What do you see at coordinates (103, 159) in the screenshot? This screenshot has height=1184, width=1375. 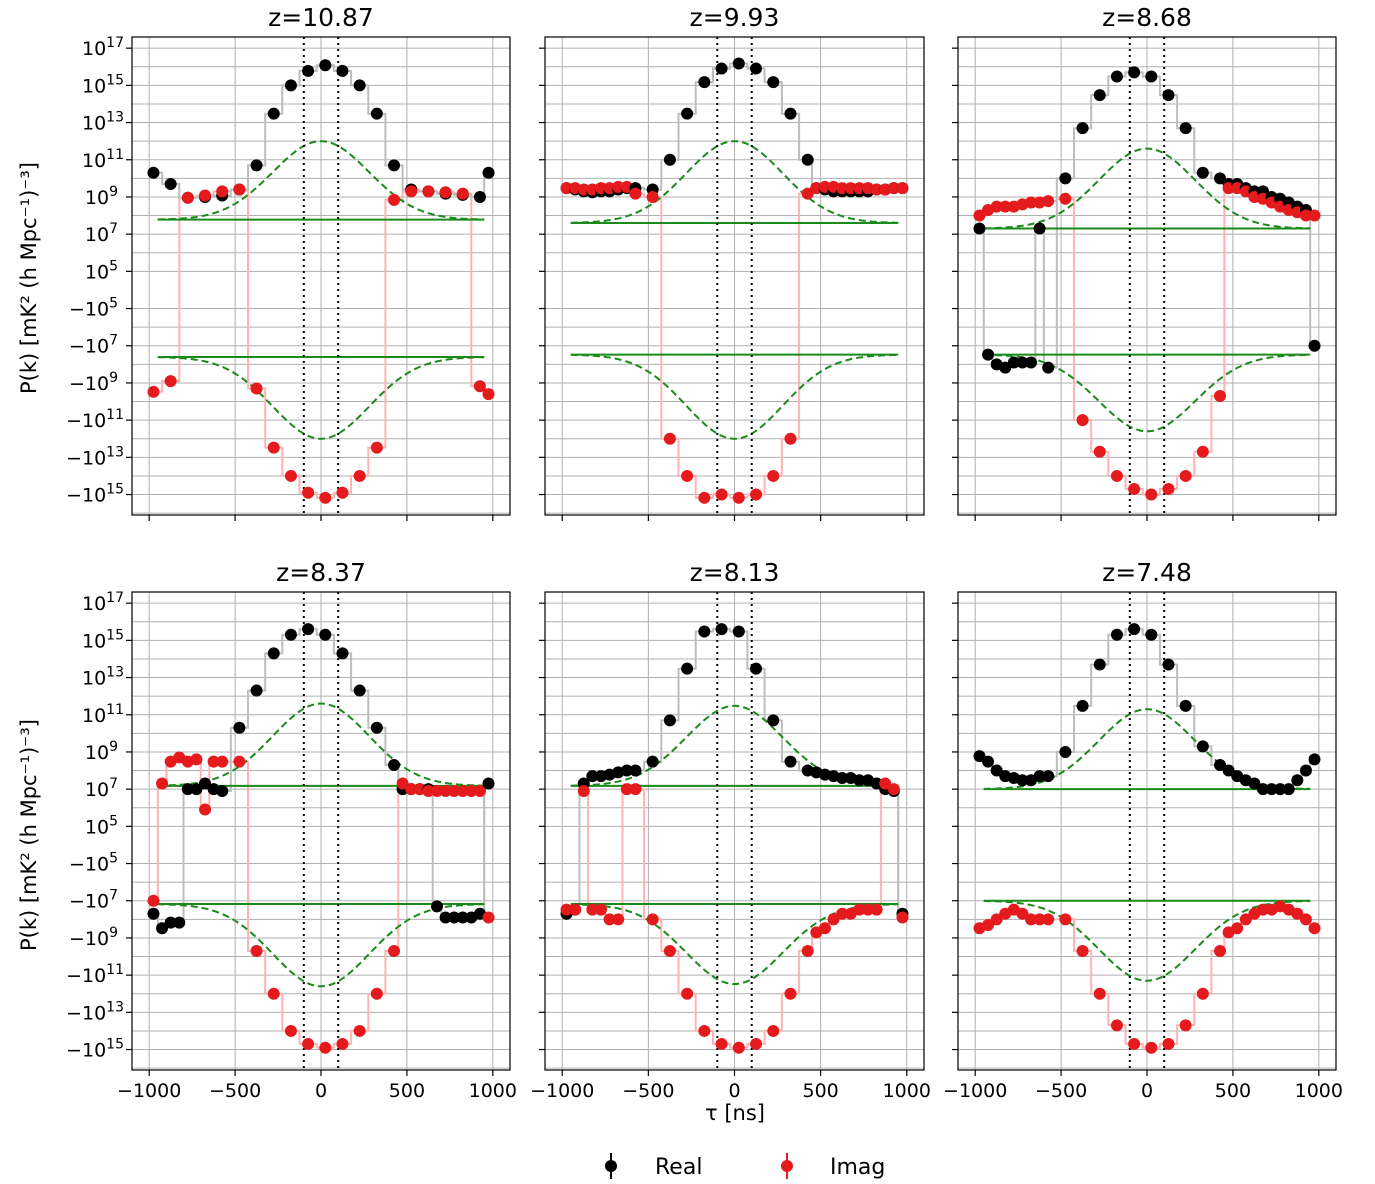 I see `y-tick-label: 10¹¹` at bounding box center [103, 159].